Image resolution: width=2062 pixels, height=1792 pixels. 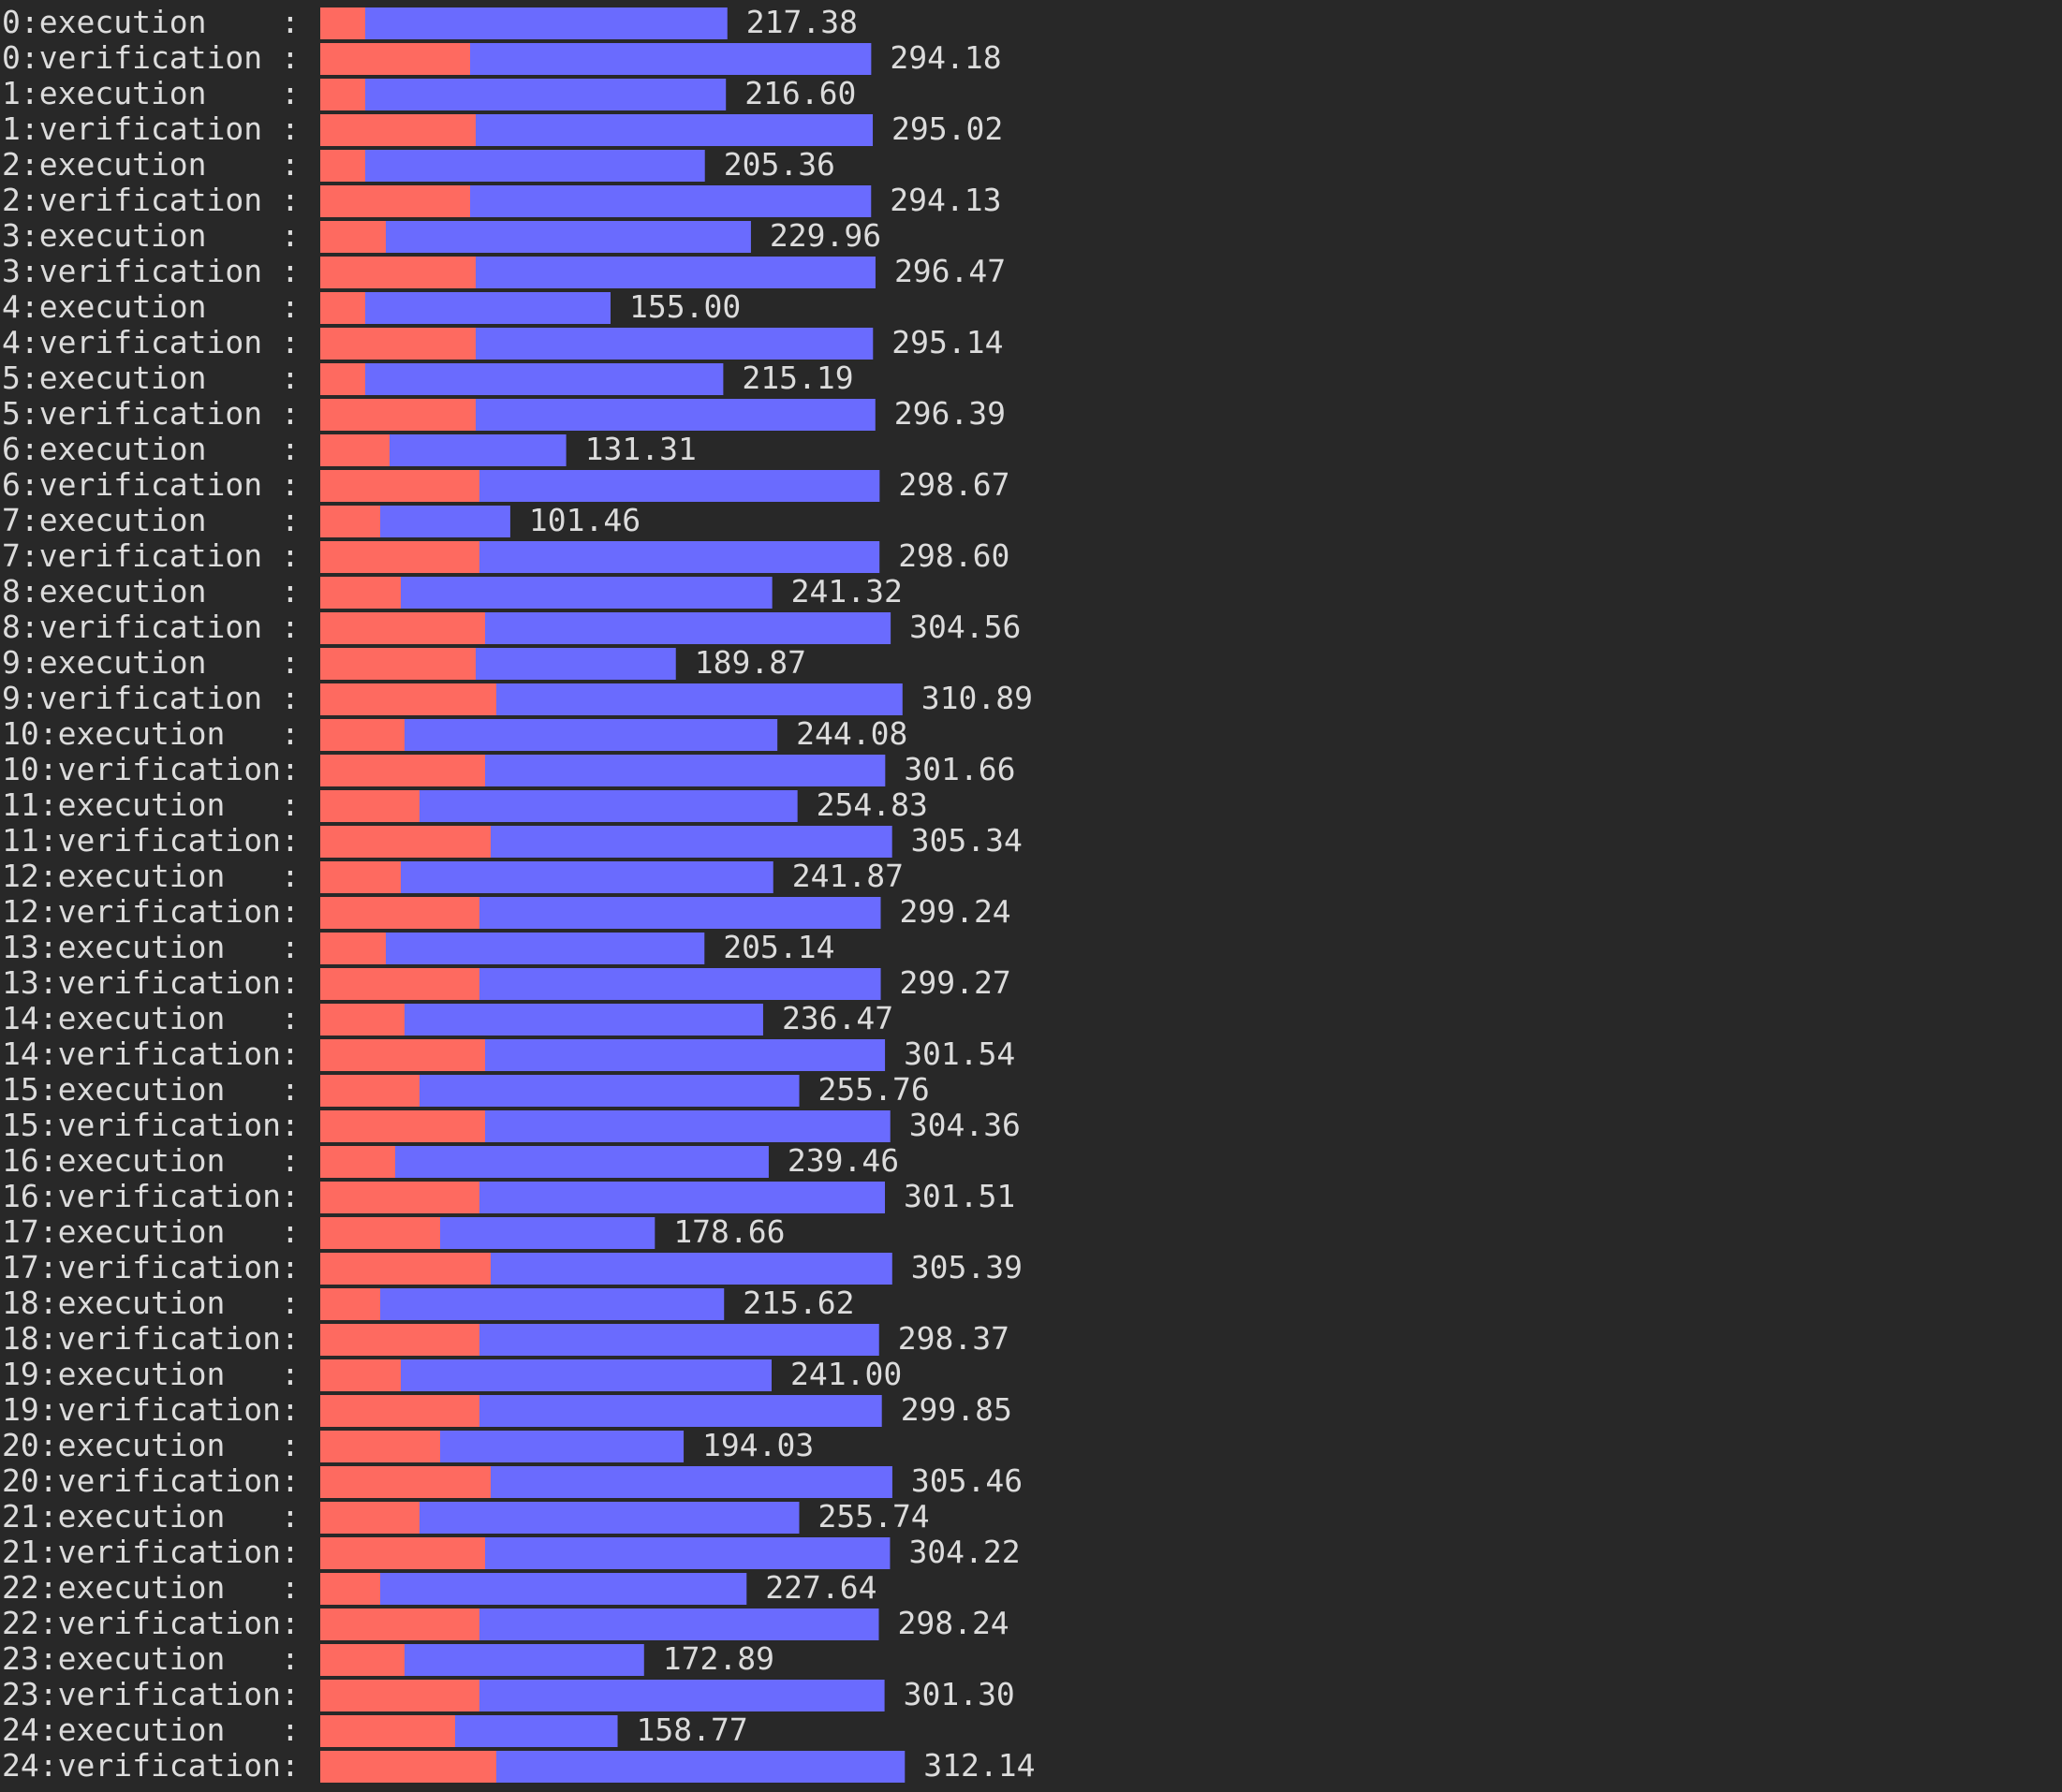 What do you see at coordinates (151, 1054) in the screenshot?
I see `category-label: 14:verification:` at bounding box center [151, 1054].